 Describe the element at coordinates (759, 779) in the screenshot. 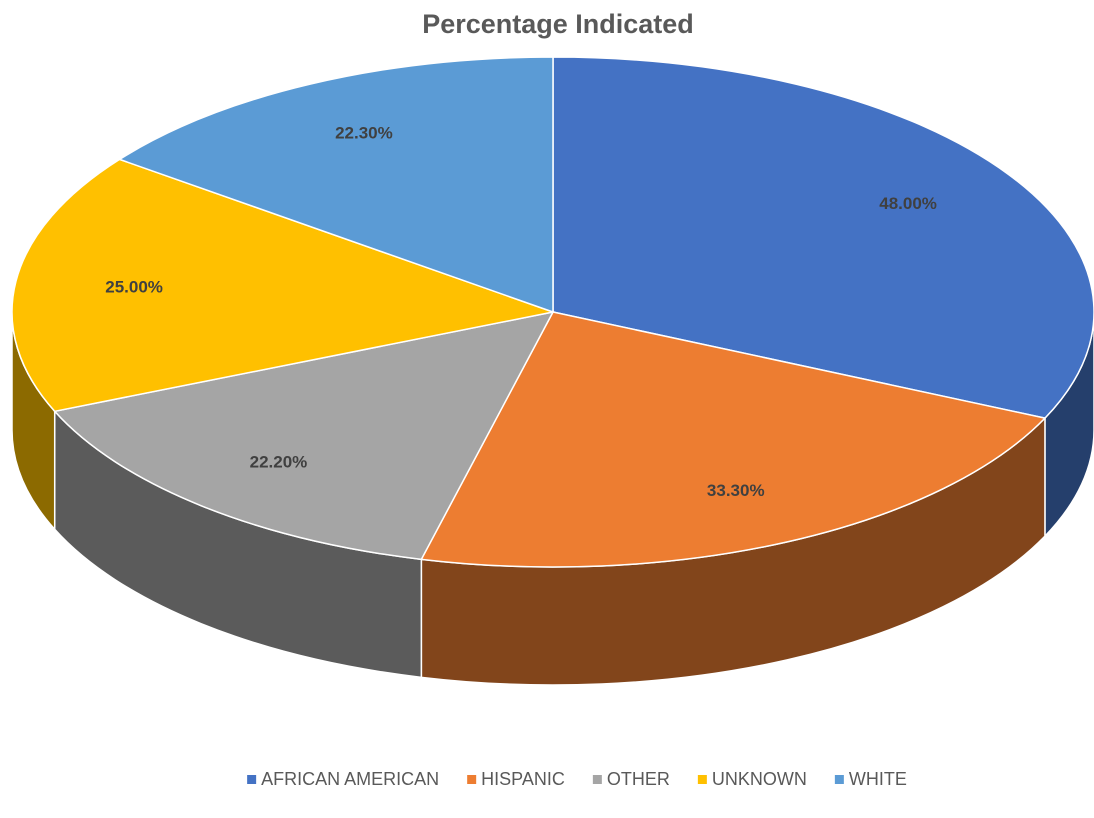

I see `legend-label: UNKNOWN` at that location.